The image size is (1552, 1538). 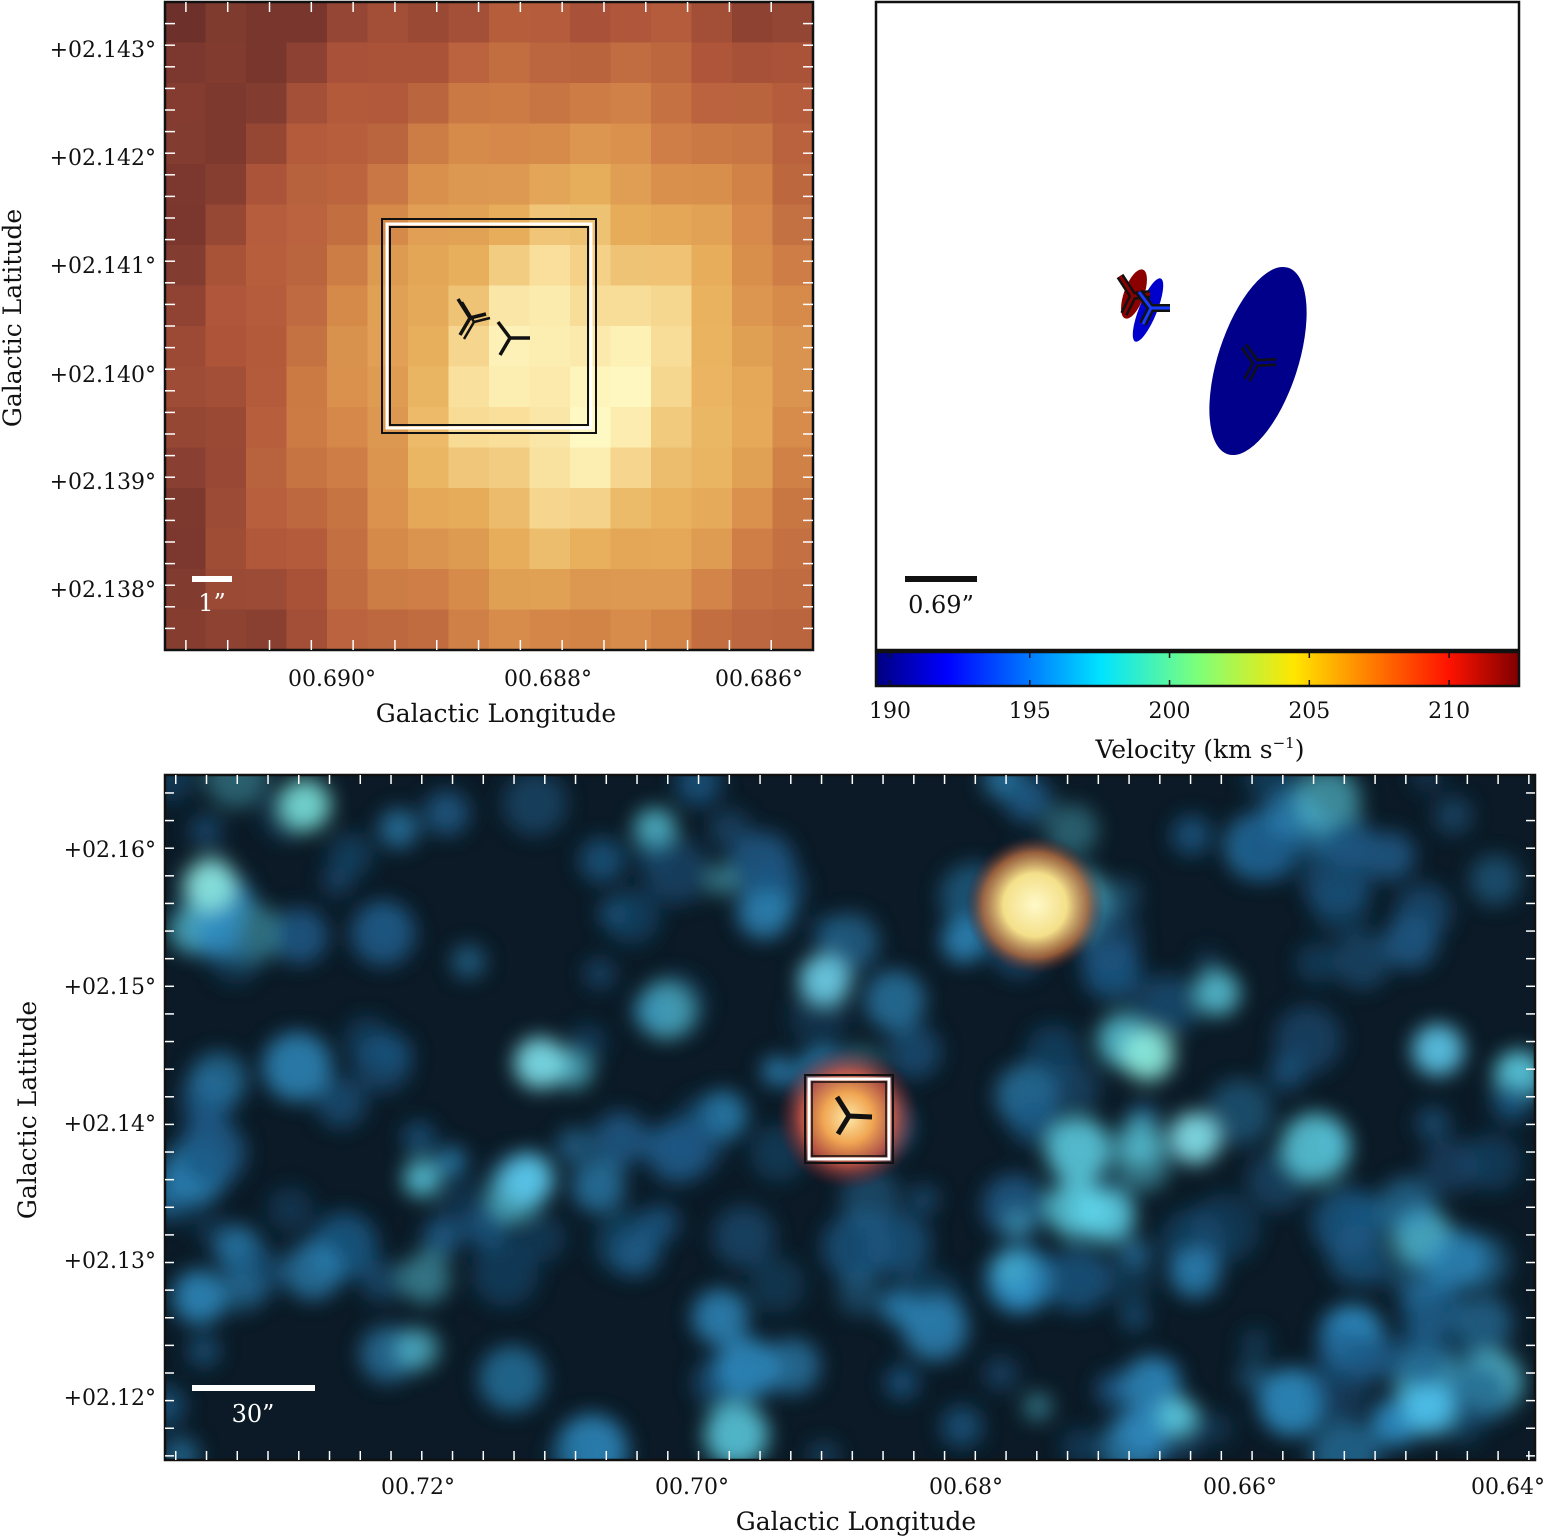 What do you see at coordinates (110, 850) in the screenshot?
I see `bottom-ytick-label: +02.16°` at bounding box center [110, 850].